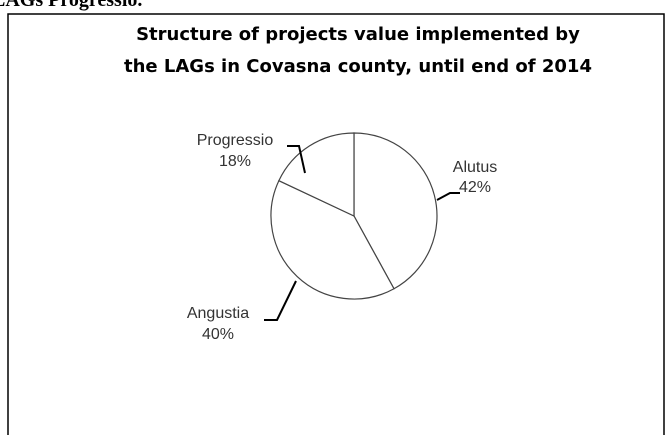 The image size is (667, 435). Describe the element at coordinates (475, 167) in the screenshot. I see `slice-label: Alutus` at that location.